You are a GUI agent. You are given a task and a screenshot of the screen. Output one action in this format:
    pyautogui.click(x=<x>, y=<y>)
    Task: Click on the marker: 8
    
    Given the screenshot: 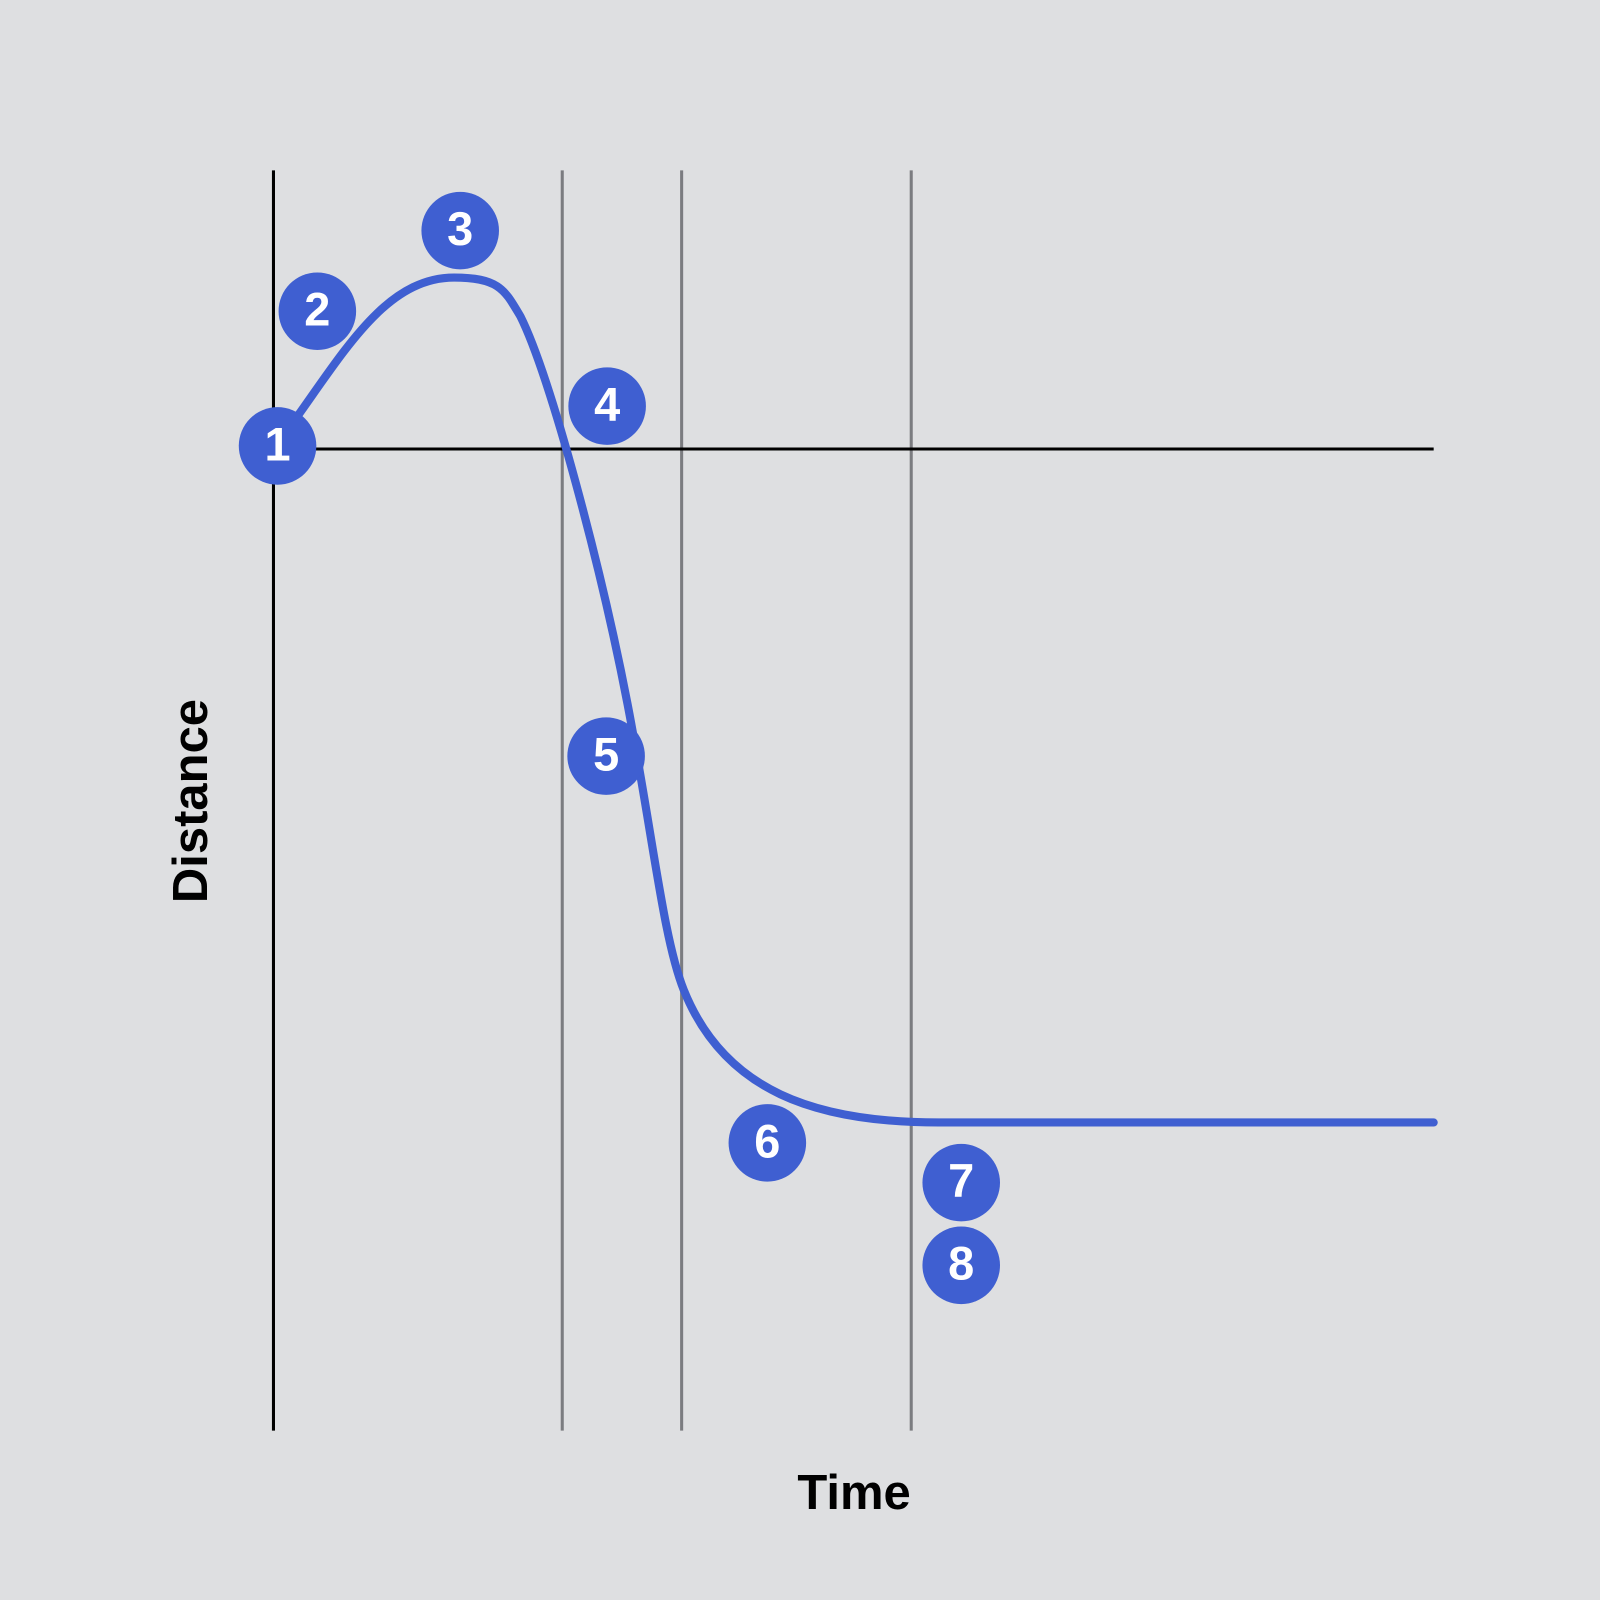 What is the action you would take?
    pyautogui.click(x=961, y=1265)
    